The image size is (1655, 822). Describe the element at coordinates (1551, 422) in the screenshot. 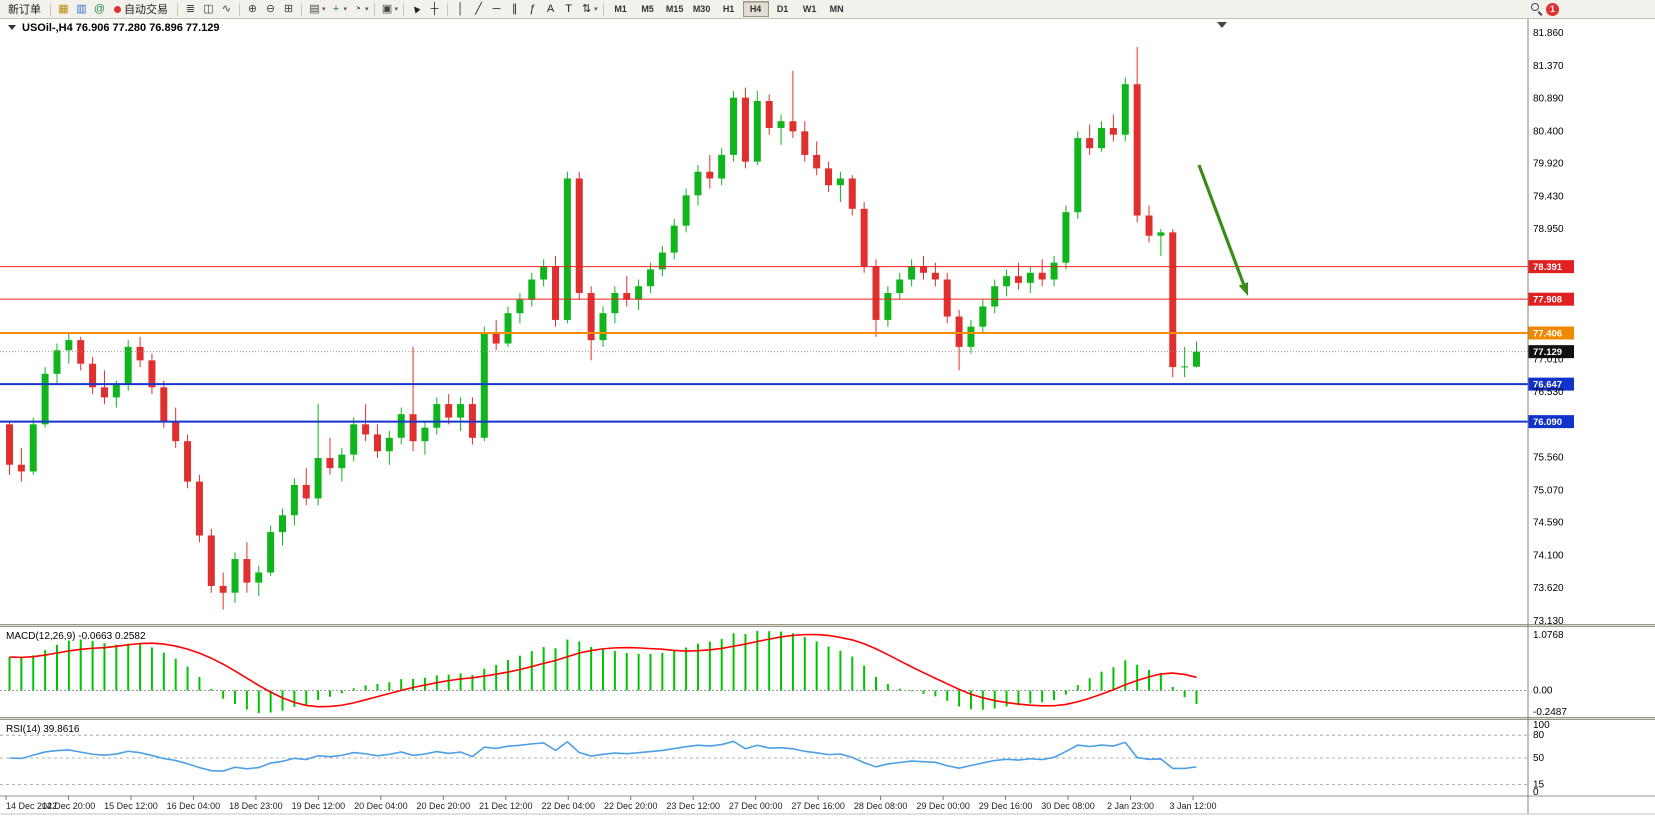

I see `support-line-lower-tag` at that location.